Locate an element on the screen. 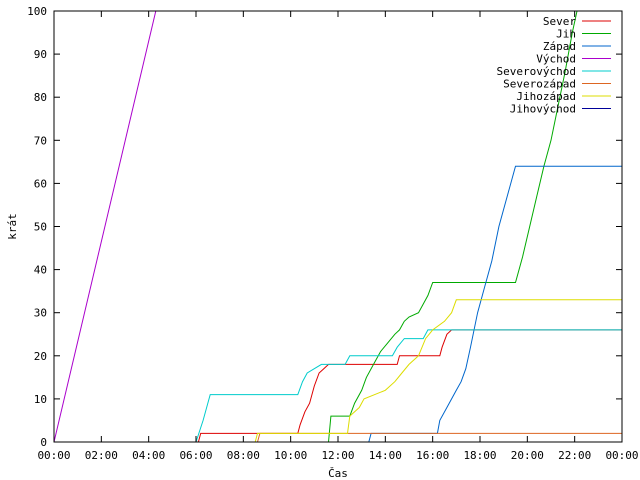 The width and height of the screenshot is (640, 480). legend-label: Jihozápad is located at coordinates (546, 96).